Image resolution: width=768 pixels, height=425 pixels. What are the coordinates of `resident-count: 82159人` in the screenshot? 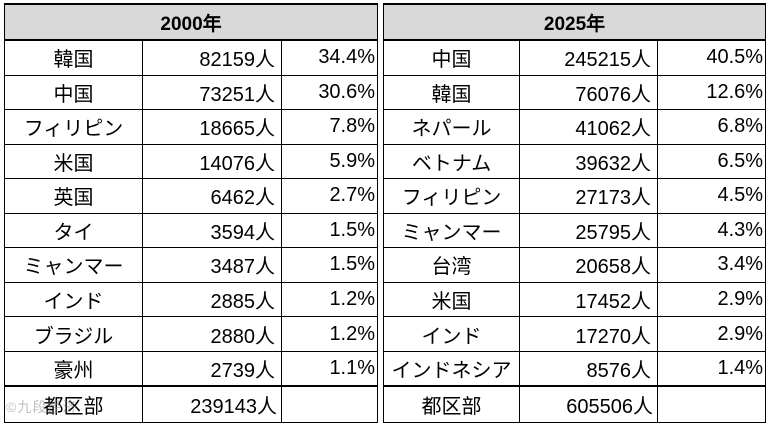 It's located at (212, 57).